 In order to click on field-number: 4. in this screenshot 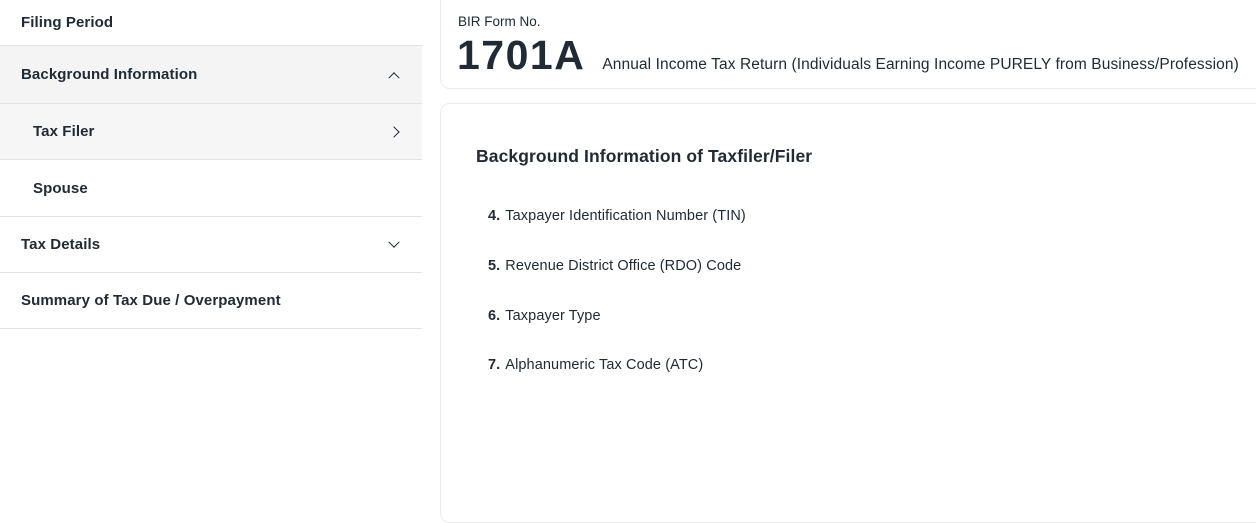, I will do `click(494, 216)`.